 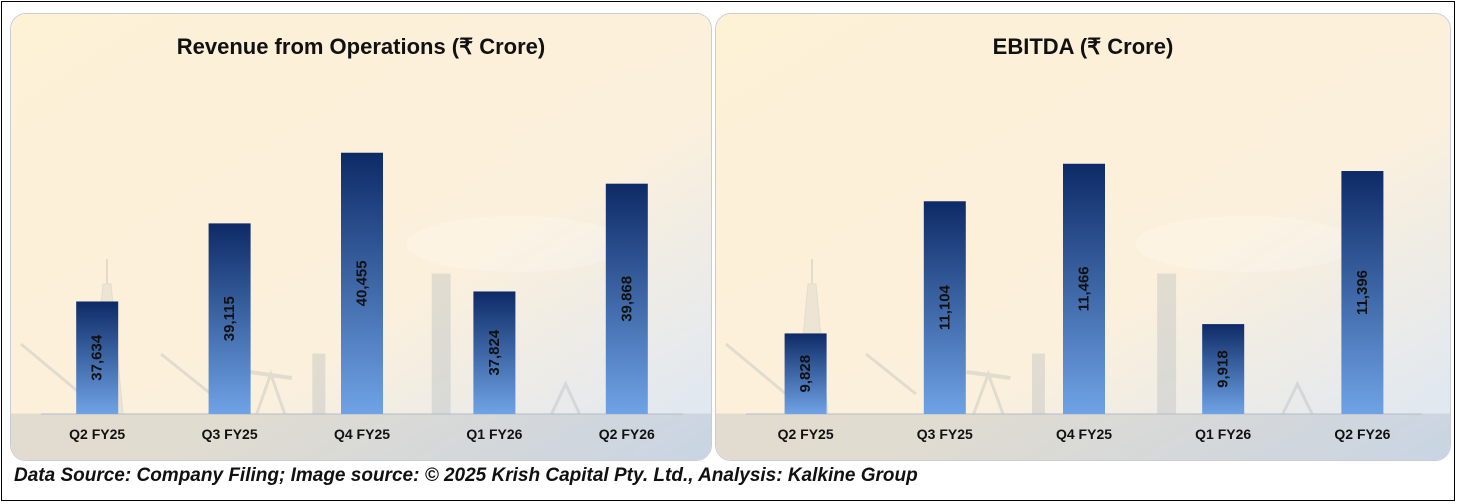 I want to click on data-label: 11,396, so click(x=1362, y=292).